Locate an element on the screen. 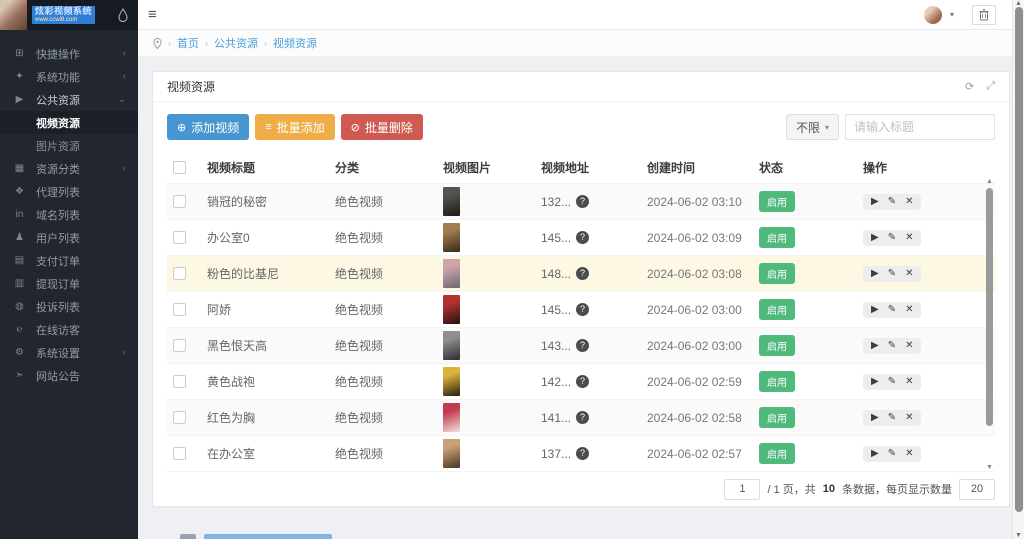 This screenshot has height=539, width=1024. sidebar-item-5: ▦ 资源分类 ‹ is located at coordinates (69, 168).